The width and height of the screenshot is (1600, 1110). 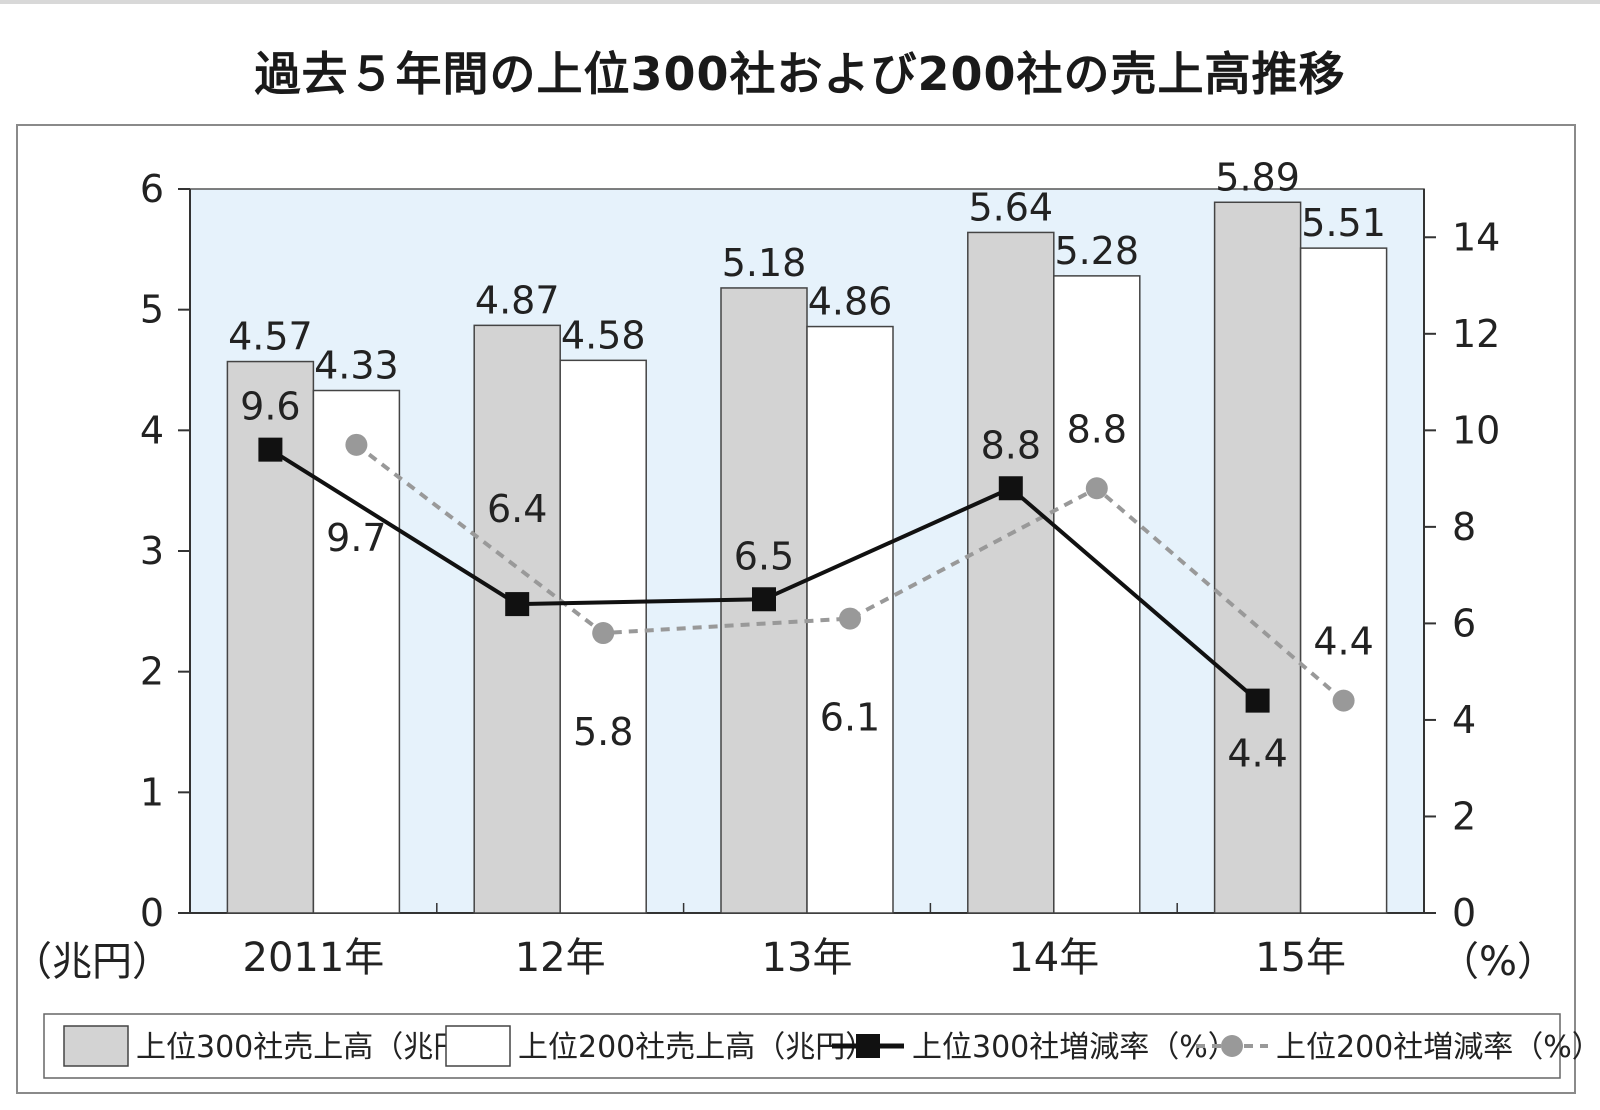 I want to click on line-top300-label: 6.4, so click(x=517, y=509).